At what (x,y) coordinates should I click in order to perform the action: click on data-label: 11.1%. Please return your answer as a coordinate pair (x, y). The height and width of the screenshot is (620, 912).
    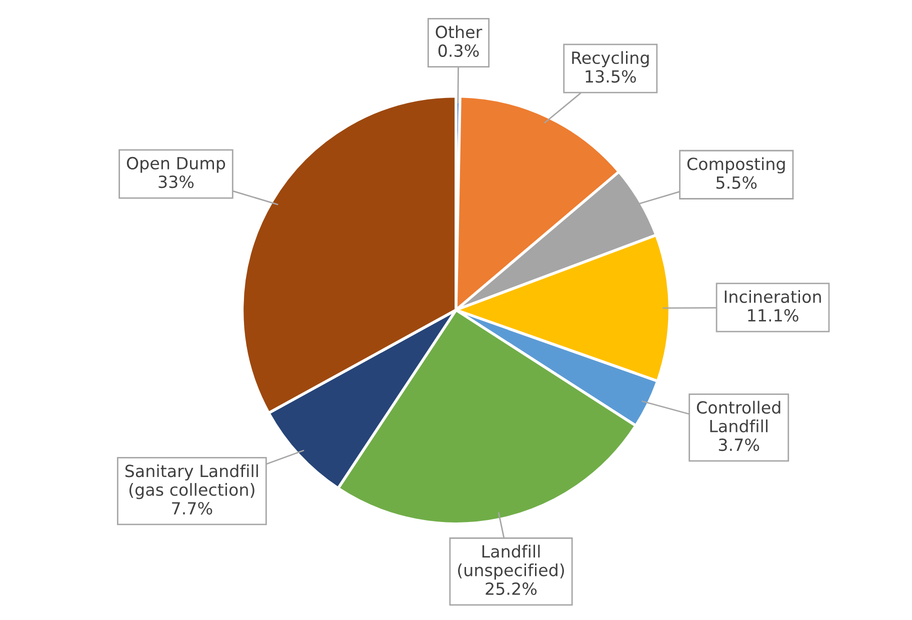
    Looking at the image, I should click on (773, 315).